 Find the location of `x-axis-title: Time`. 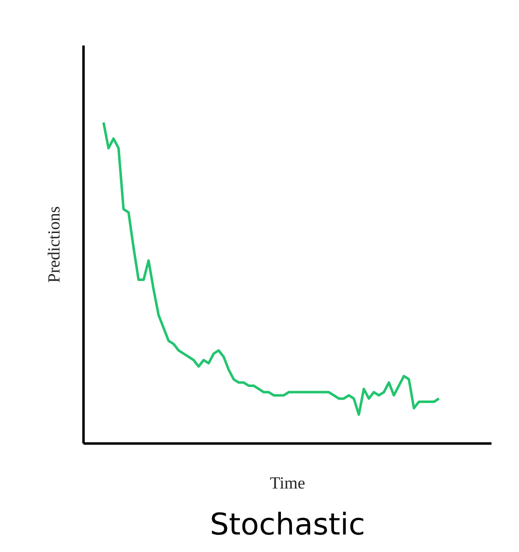

x-axis-title: Time is located at coordinates (288, 483).